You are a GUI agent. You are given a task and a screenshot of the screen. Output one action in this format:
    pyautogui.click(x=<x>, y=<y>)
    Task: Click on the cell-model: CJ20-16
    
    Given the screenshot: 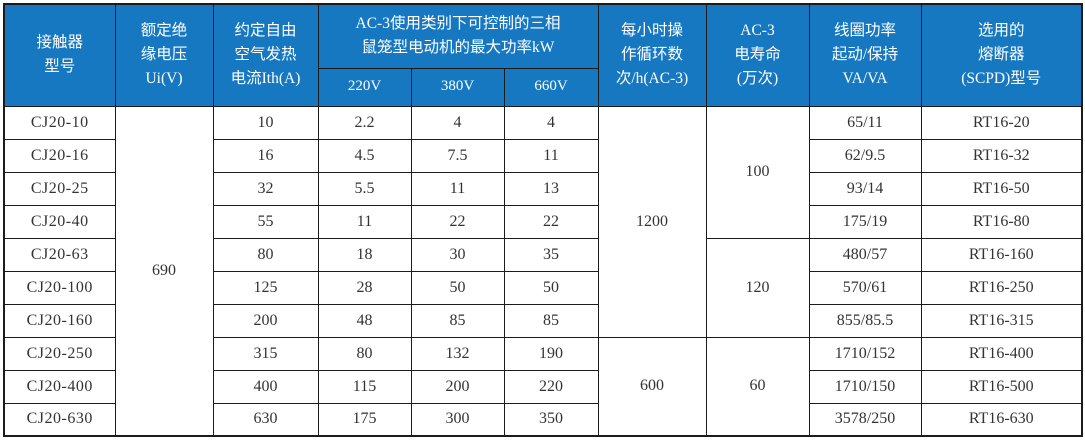 What is the action you would take?
    pyautogui.click(x=59, y=155)
    